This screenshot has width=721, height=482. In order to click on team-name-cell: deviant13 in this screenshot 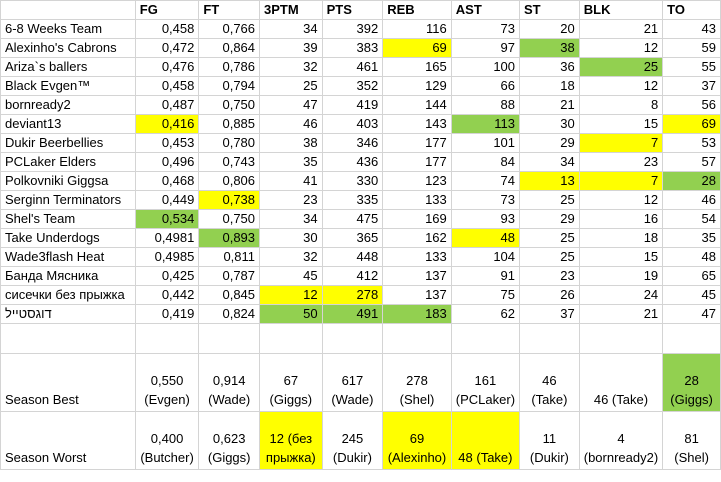, I will do `click(68, 124)`.